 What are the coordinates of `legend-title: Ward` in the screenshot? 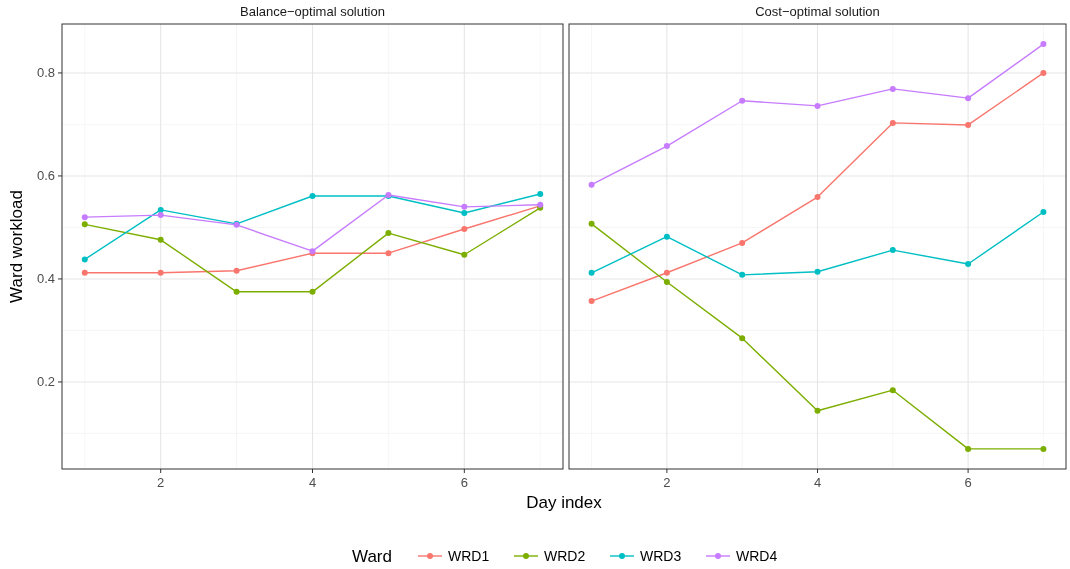 It's located at (372, 556).